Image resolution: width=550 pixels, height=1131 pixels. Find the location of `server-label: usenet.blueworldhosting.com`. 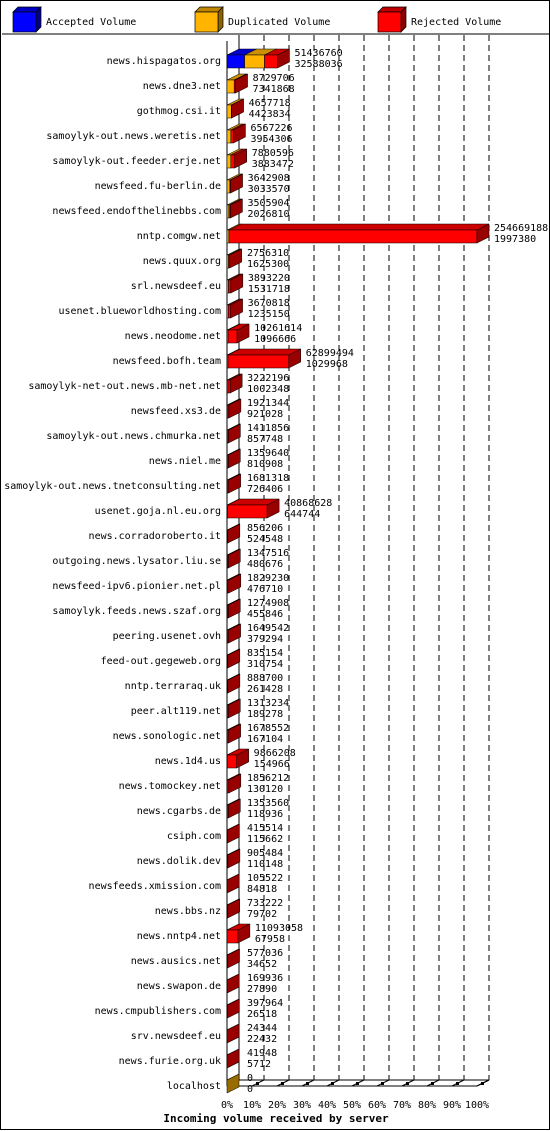

server-label: usenet.blueworldhosting.com is located at coordinates (139, 311).